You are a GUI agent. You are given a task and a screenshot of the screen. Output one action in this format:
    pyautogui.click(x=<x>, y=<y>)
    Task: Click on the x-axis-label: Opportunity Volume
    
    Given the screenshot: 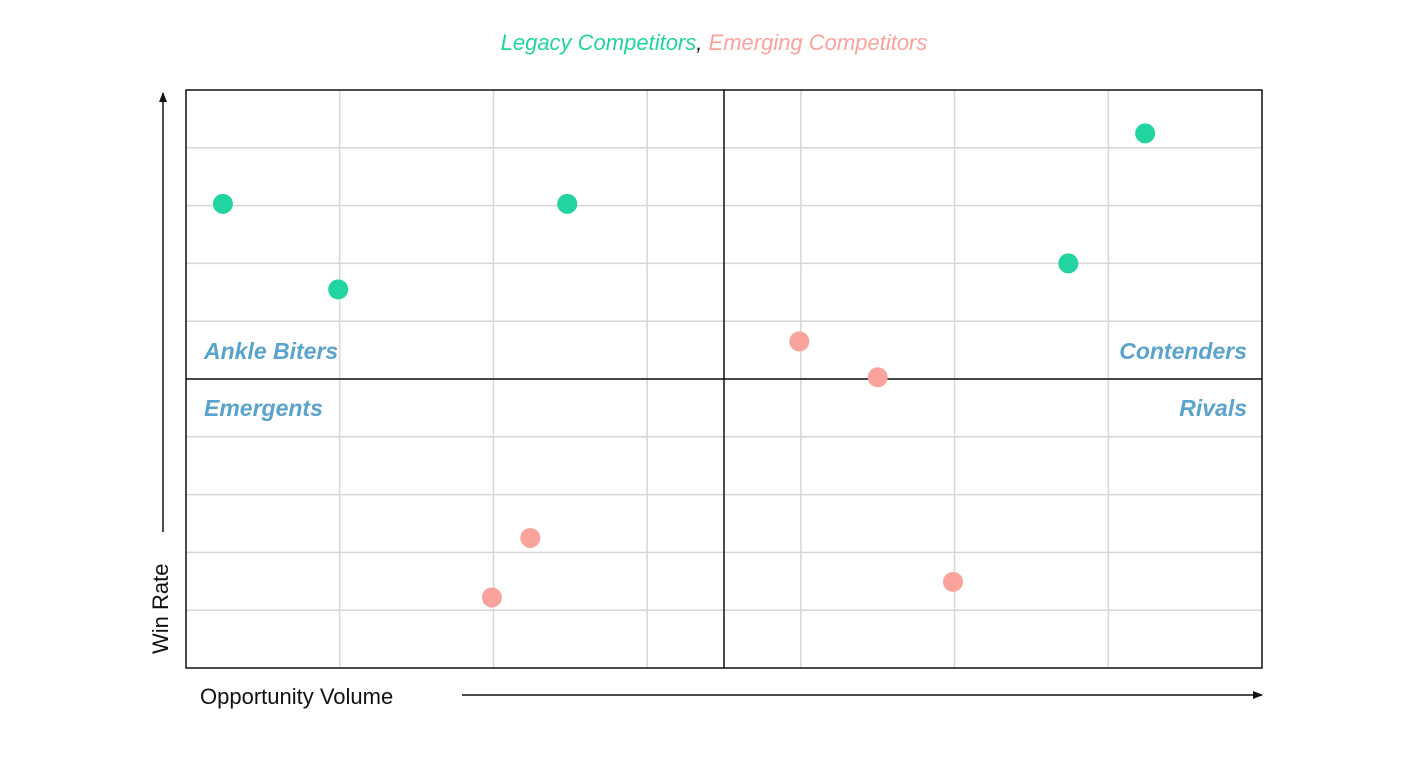 What is the action you would take?
    pyautogui.click(x=296, y=696)
    